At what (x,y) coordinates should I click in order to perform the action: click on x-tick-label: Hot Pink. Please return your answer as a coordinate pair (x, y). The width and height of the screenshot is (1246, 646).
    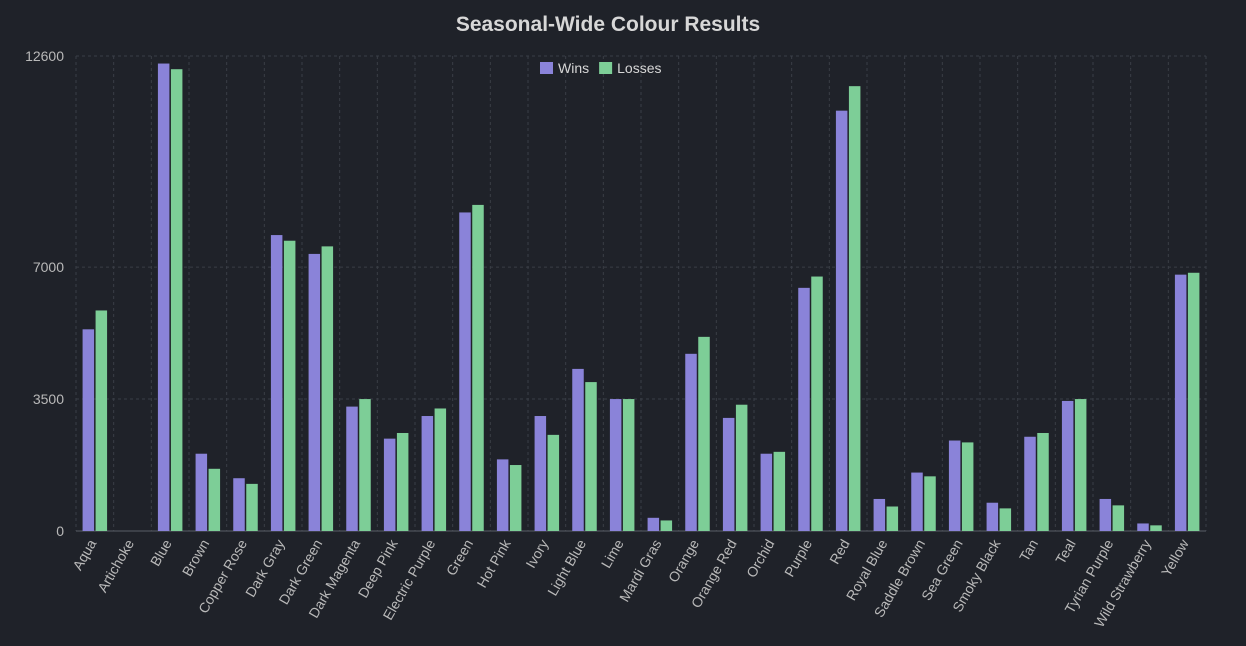
    Looking at the image, I should click on (493, 563).